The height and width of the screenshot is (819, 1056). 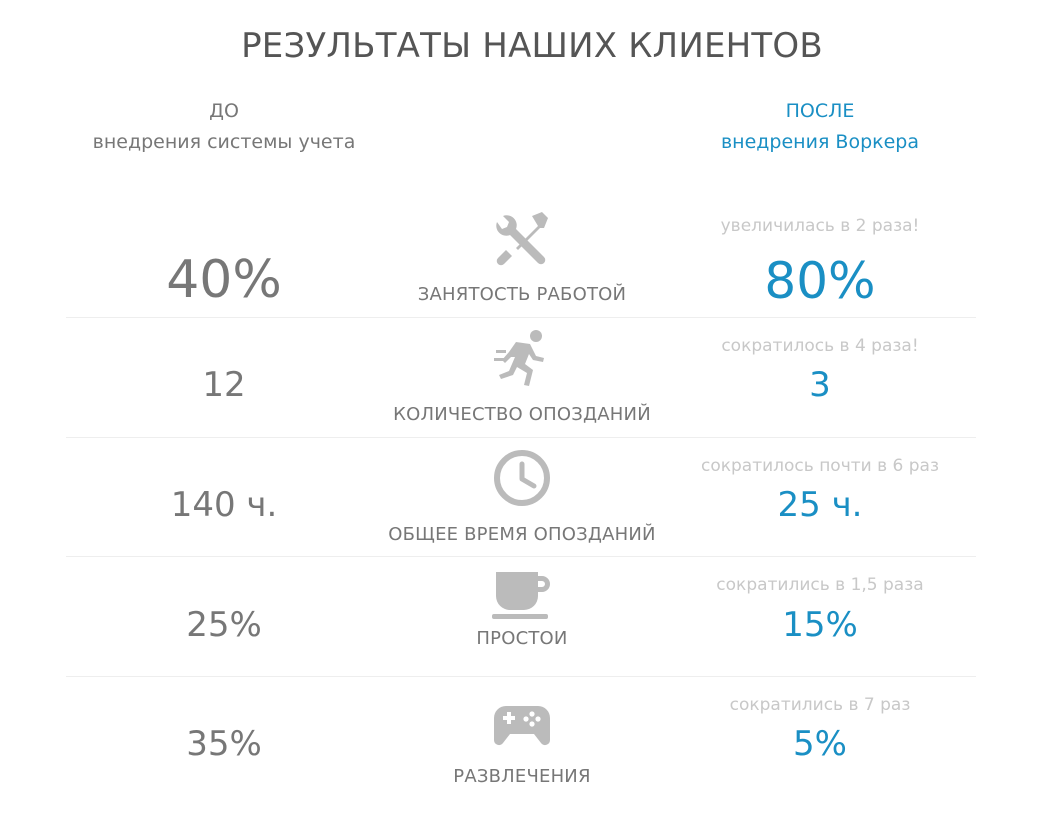 I want to click on tools-icon, so click(x=522, y=240).